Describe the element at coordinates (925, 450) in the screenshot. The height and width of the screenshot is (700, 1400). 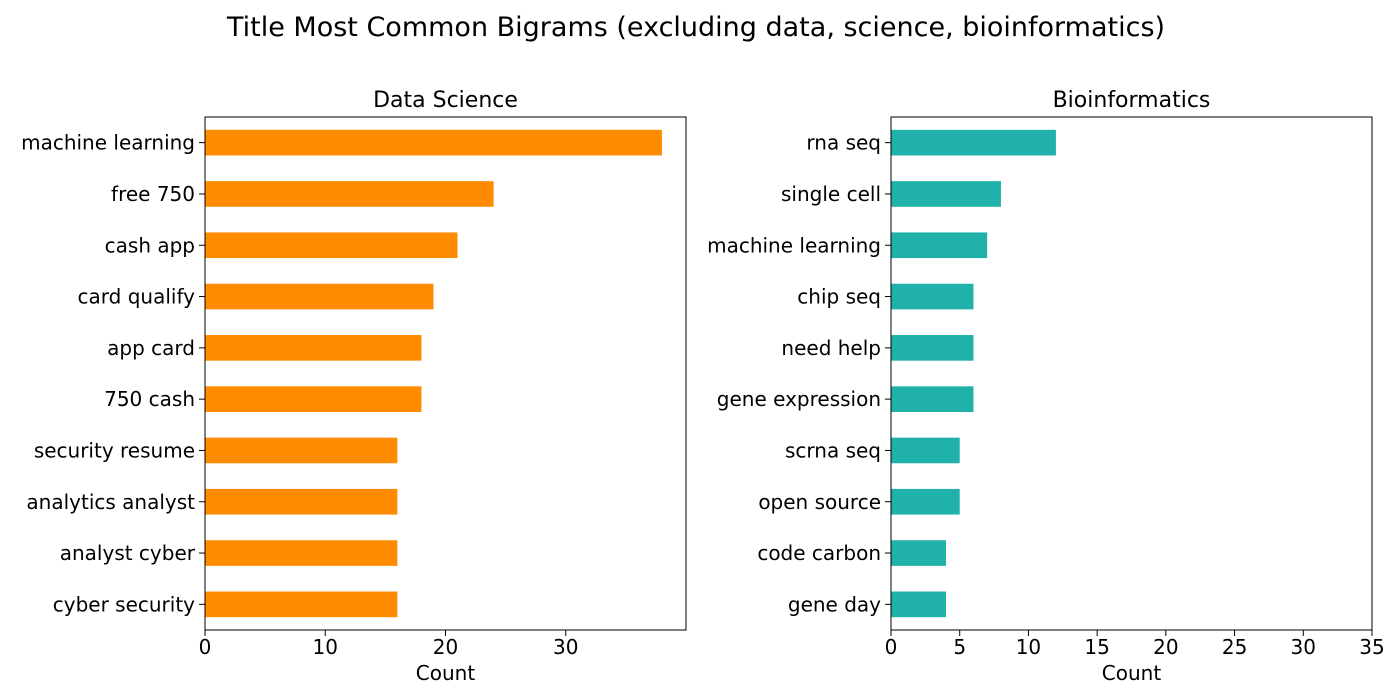
I see `bar-scrna-seq` at that location.